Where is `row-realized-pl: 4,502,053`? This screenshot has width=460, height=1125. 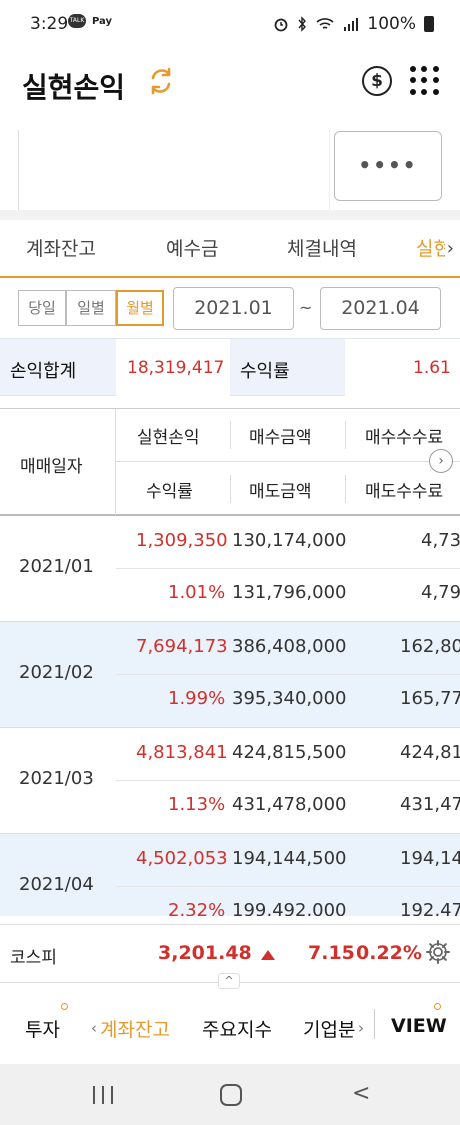 row-realized-pl: 4,502,053 is located at coordinates (182, 858).